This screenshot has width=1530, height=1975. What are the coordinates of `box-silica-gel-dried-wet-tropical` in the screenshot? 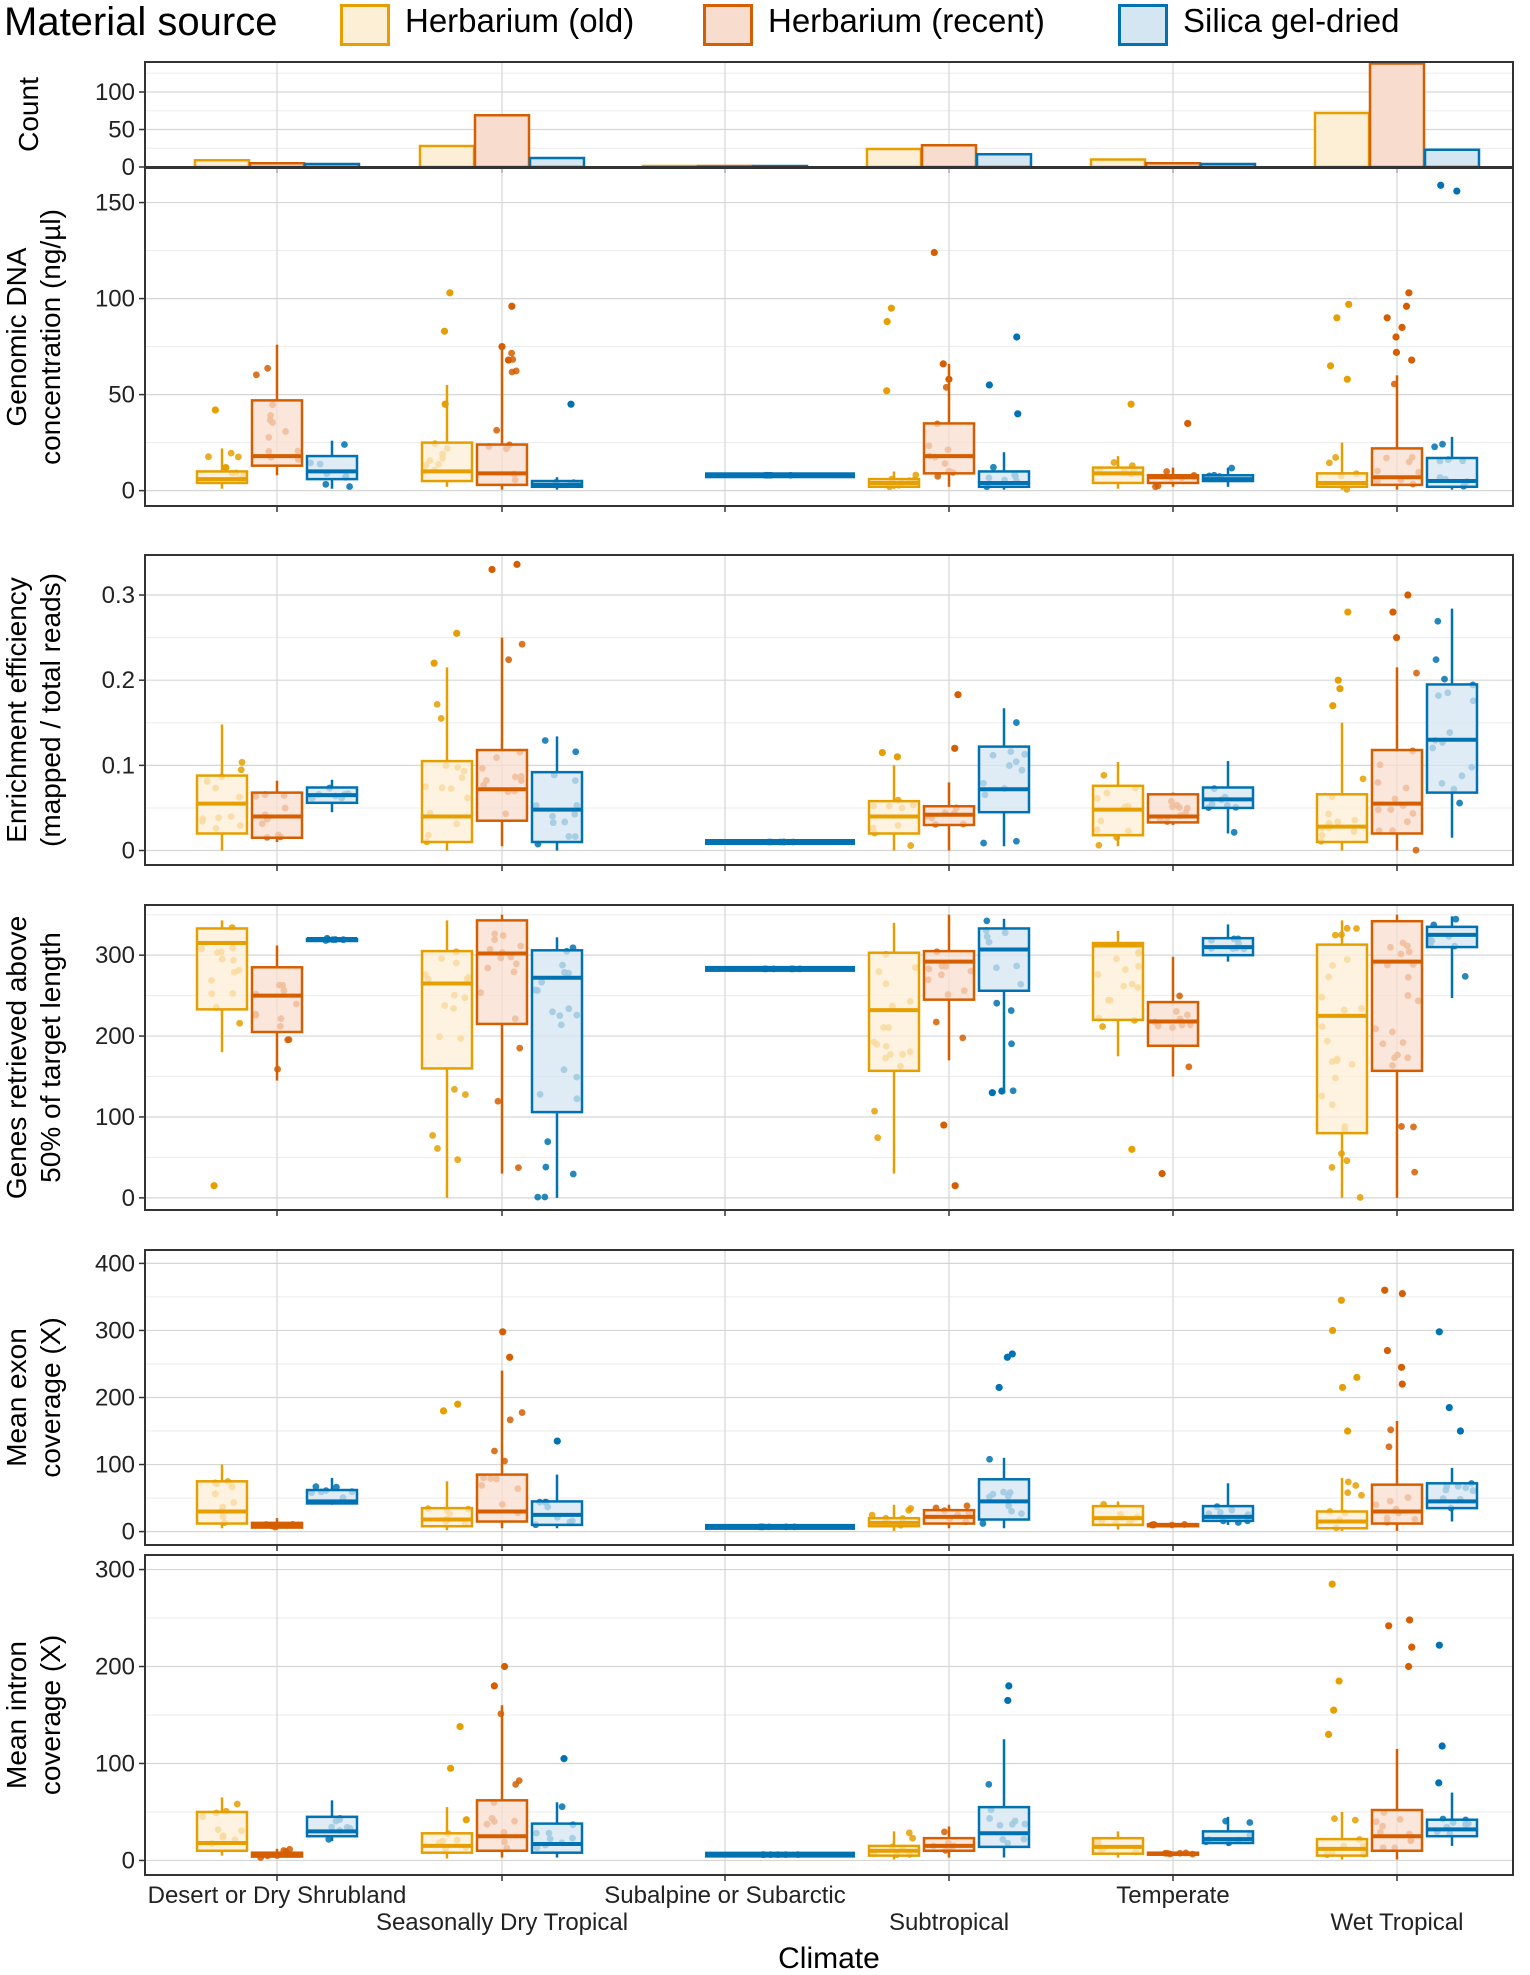 It's located at (1452, 937).